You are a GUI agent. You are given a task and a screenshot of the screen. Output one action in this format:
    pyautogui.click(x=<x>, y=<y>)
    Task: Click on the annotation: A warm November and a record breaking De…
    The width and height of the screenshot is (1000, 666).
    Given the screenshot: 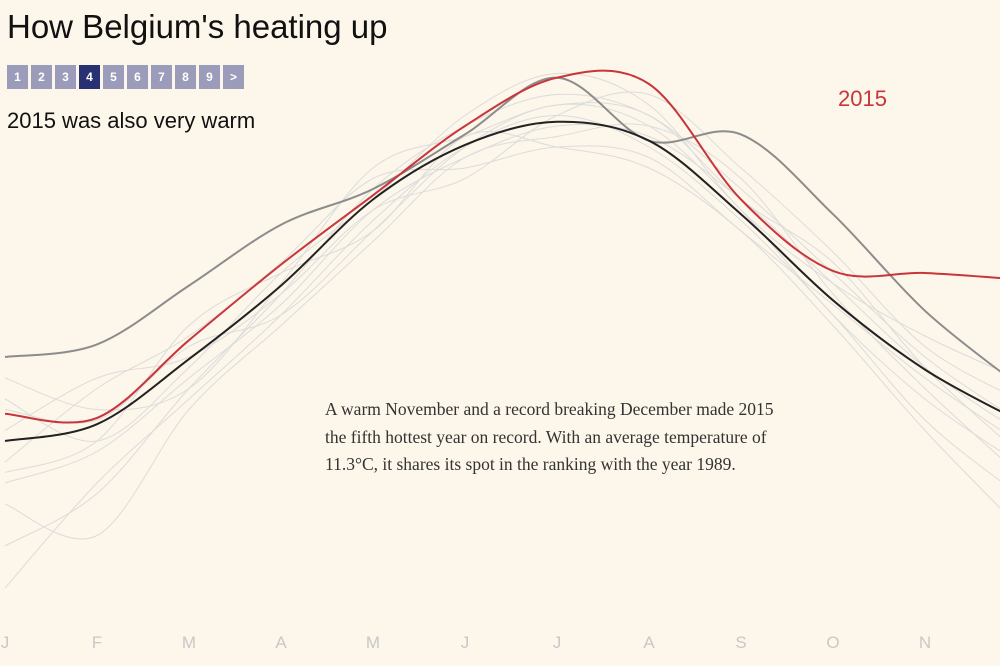 What is the action you would take?
    pyautogui.click(x=549, y=436)
    